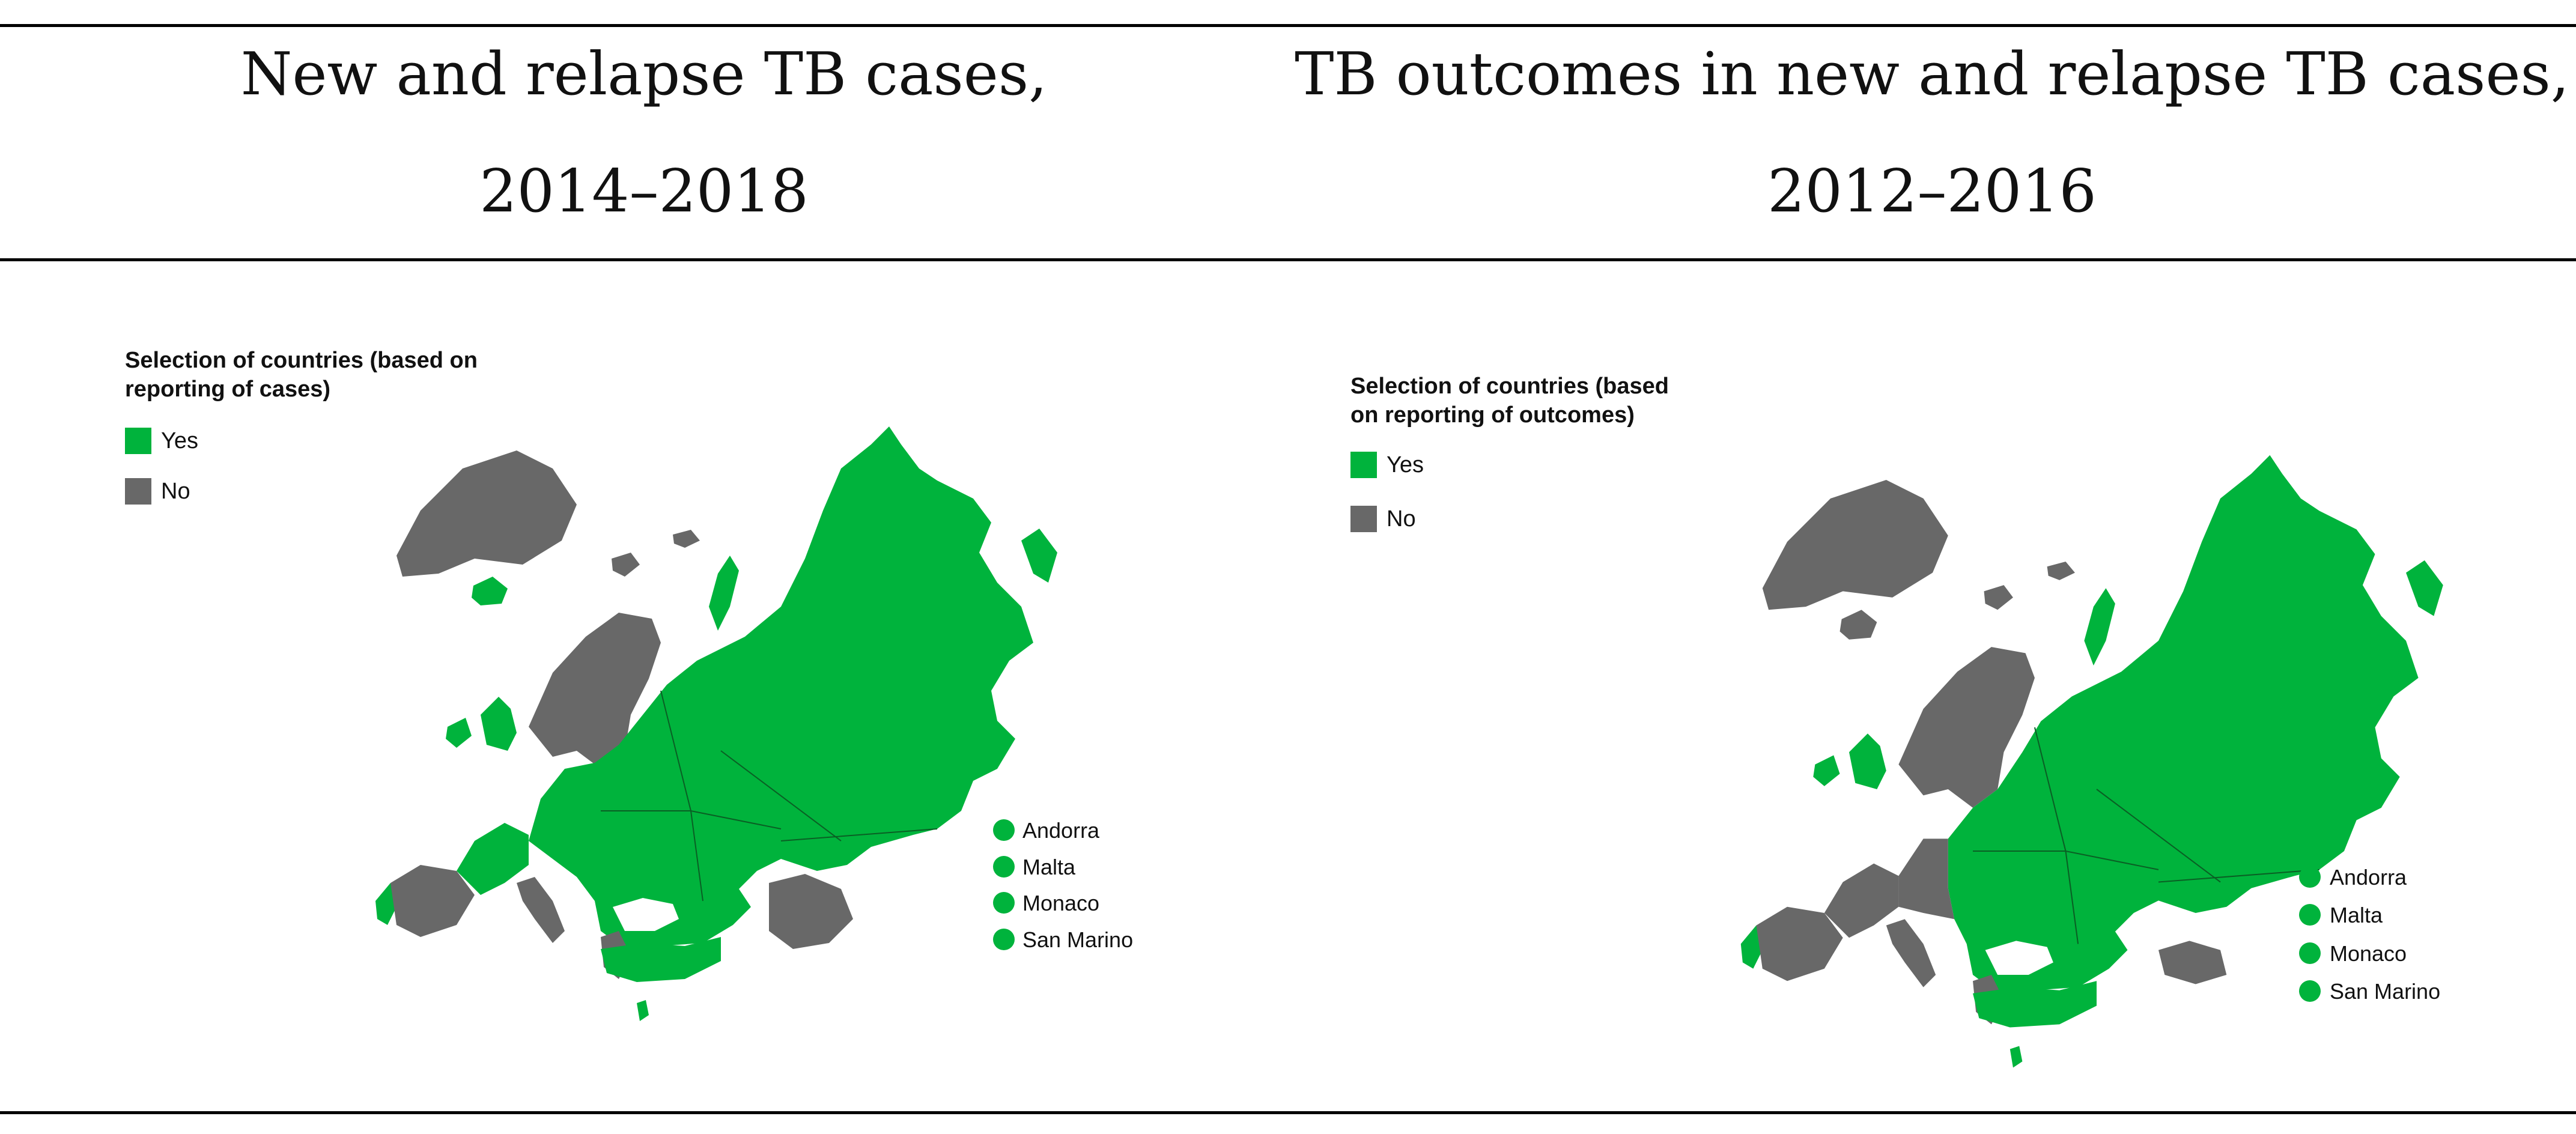 Image resolution: width=2576 pixels, height=1134 pixels. I want to click on legend-title-line2: reporting of cases), so click(228, 389).